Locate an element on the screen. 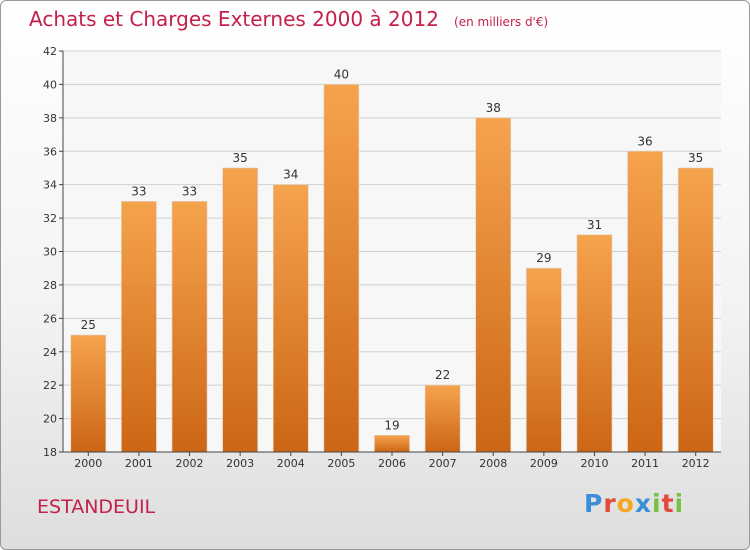 The height and width of the screenshot is (550, 750). bar-value-label: 29 is located at coordinates (543, 258).